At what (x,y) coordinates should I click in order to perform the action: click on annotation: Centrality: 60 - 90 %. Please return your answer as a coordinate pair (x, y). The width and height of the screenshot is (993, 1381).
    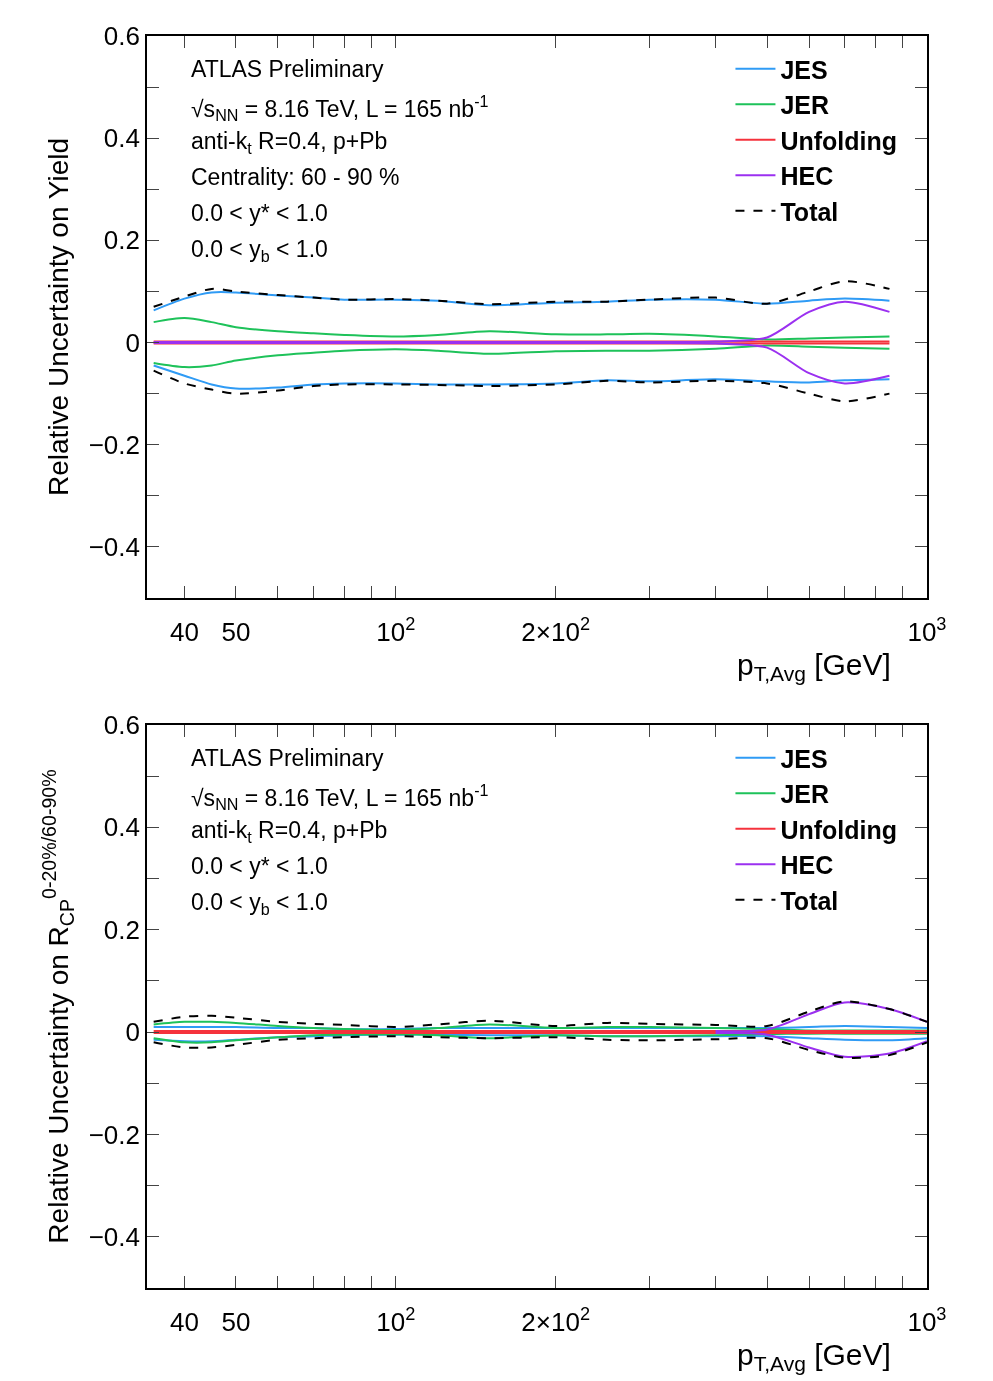
    Looking at the image, I should click on (295, 177).